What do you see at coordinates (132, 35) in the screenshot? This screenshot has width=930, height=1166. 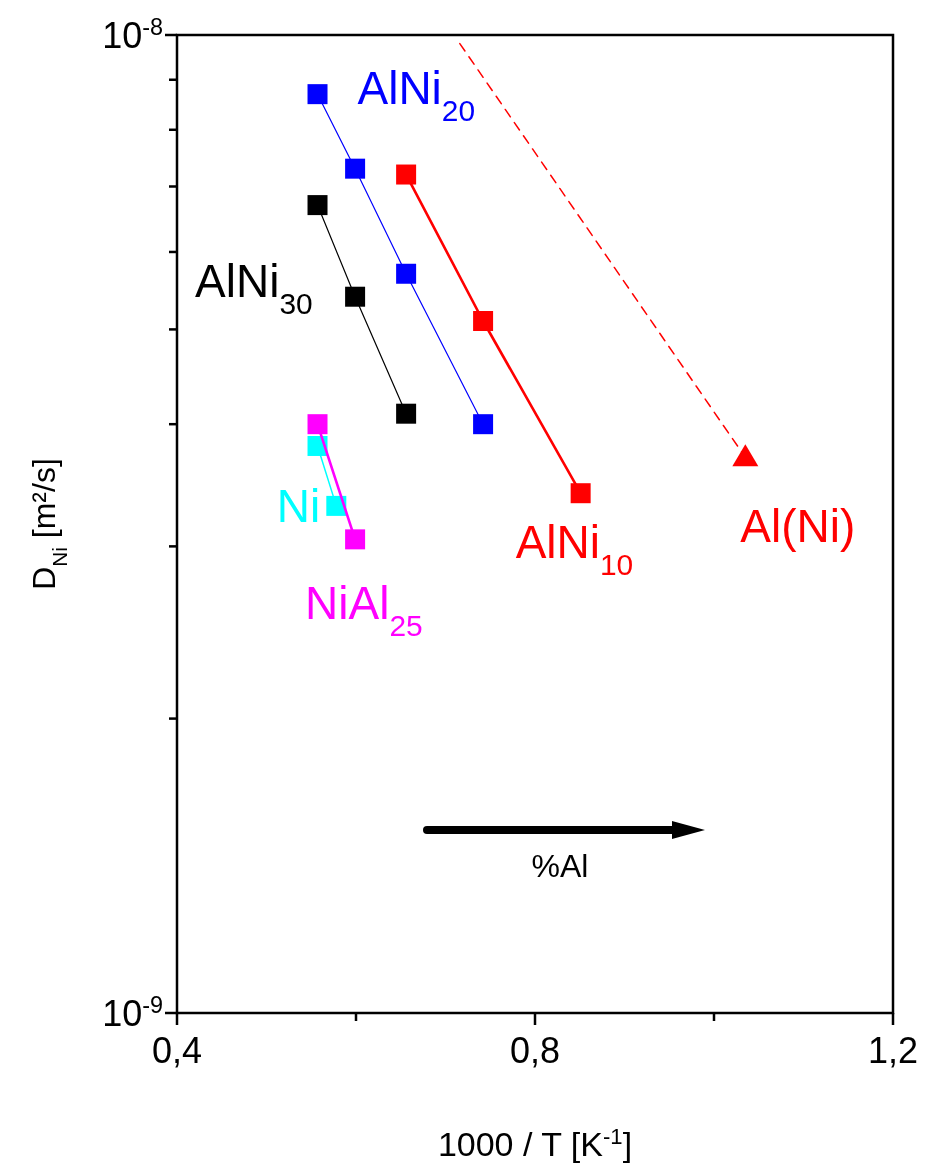 I see `y-tick-label: 10$^{-8}$` at bounding box center [132, 35].